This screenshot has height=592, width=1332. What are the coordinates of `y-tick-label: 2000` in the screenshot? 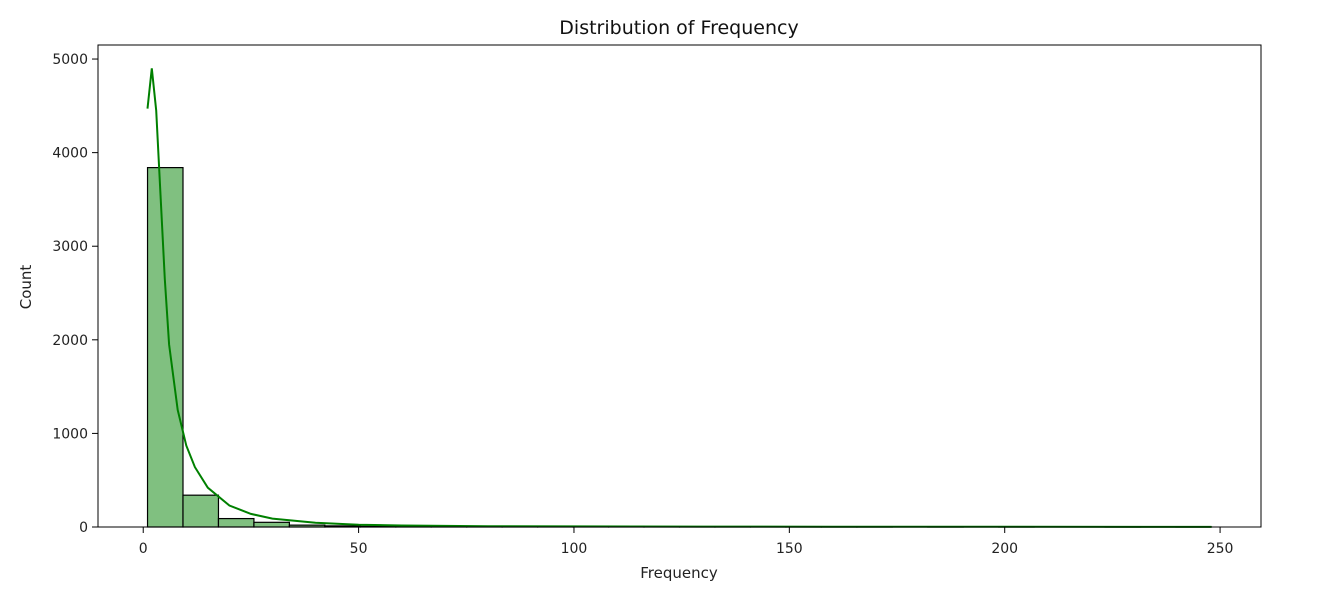 It's located at (70, 341).